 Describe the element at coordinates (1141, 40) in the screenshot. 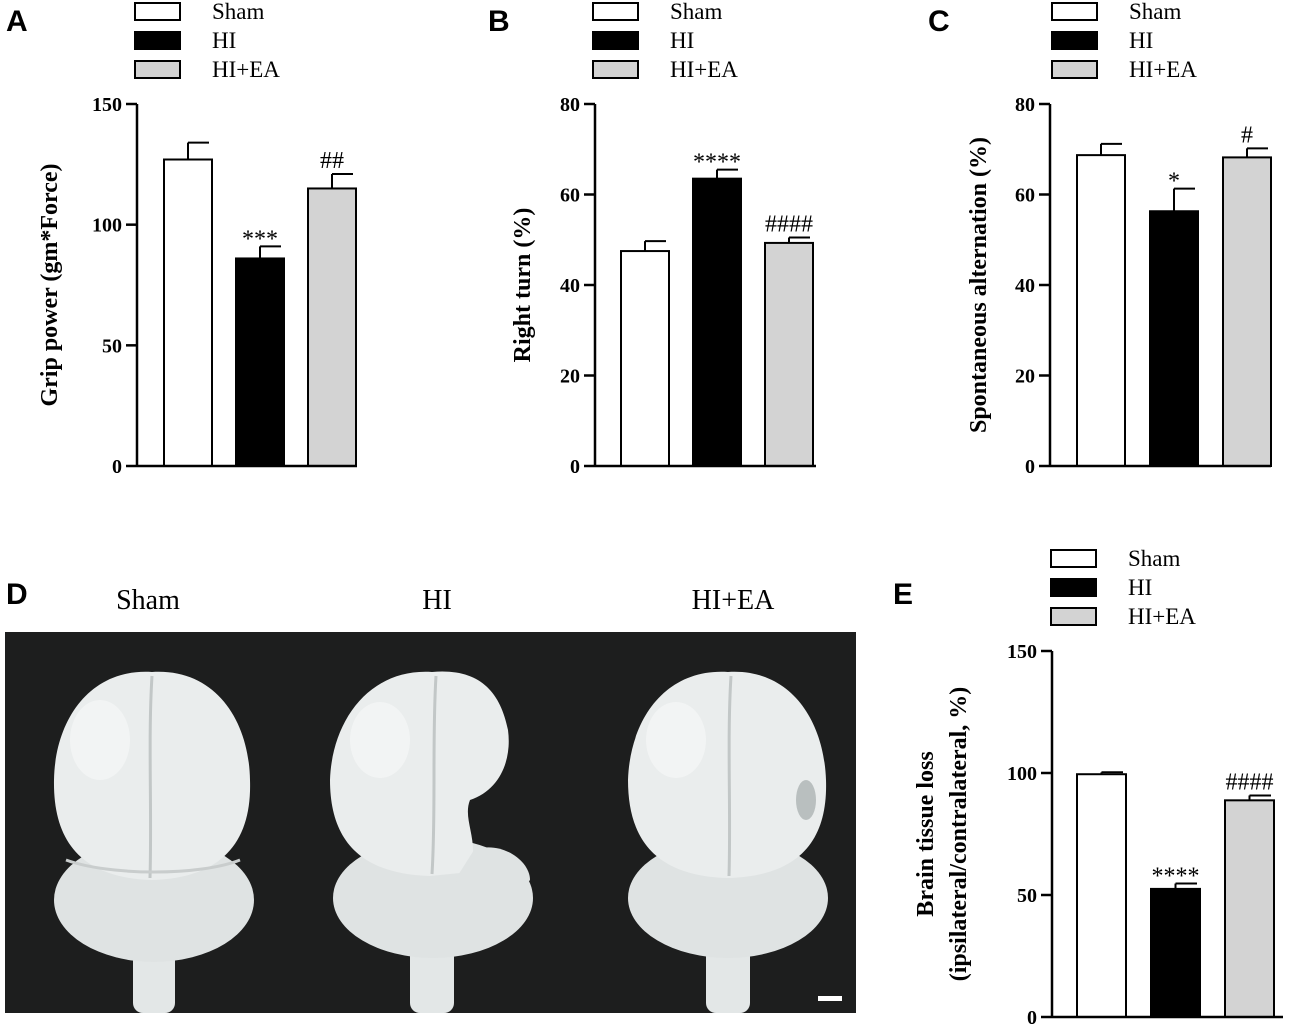

I see `legend-label-c-1: HI` at that location.